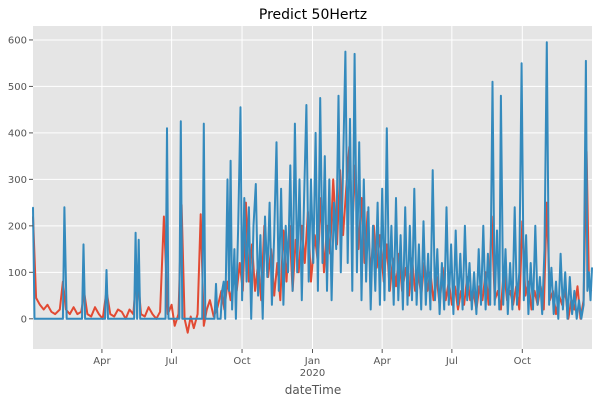  I want to click on x-tick-label: Apr, so click(383, 361).